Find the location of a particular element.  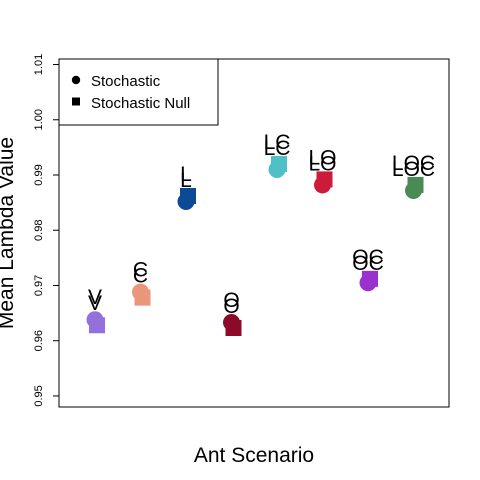

y-tick-label: 0.97 is located at coordinates (39, 285).